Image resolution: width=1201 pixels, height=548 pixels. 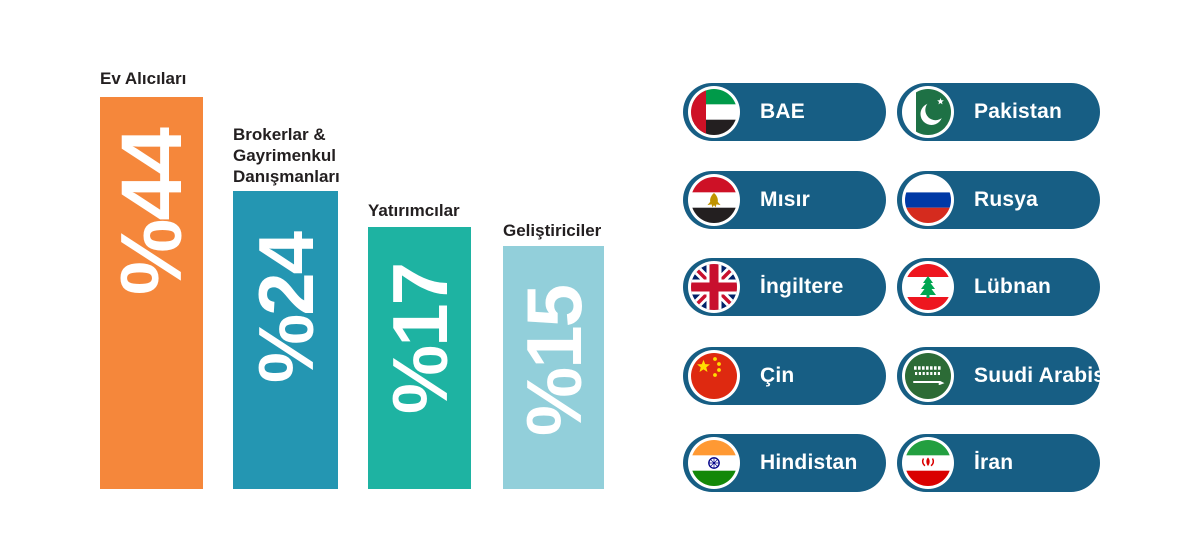 I want to click on country-pill-bae: BAE, so click(x=784, y=112).